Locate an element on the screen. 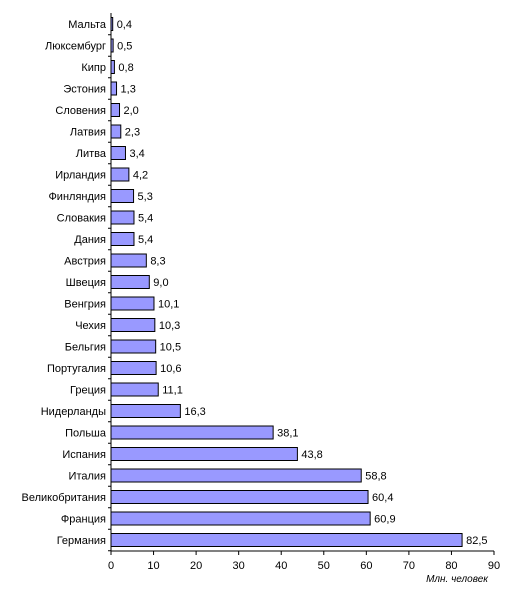 The image size is (516, 599). value-label: 5,3 is located at coordinates (145, 197).